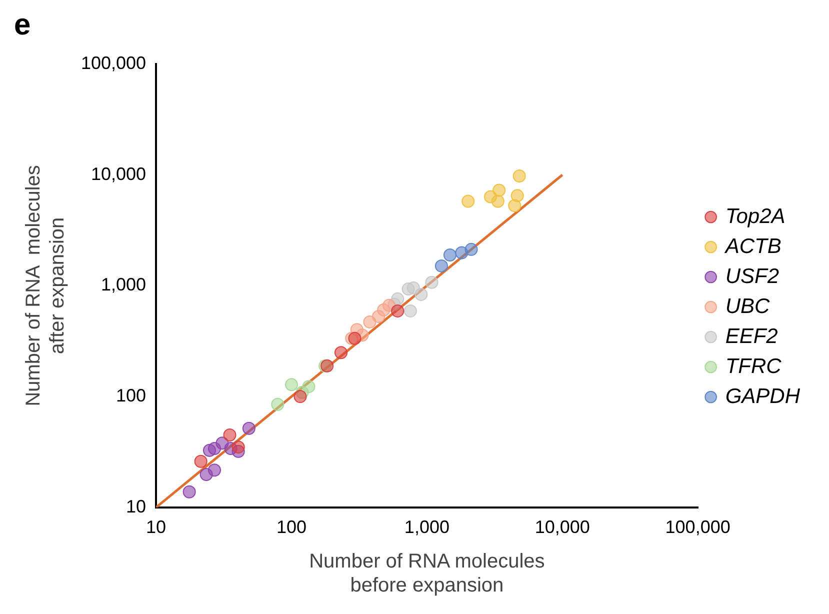 This screenshot has height=614, width=829. Describe the element at coordinates (136, 506) in the screenshot. I see `y-tick-label: 10` at that location.